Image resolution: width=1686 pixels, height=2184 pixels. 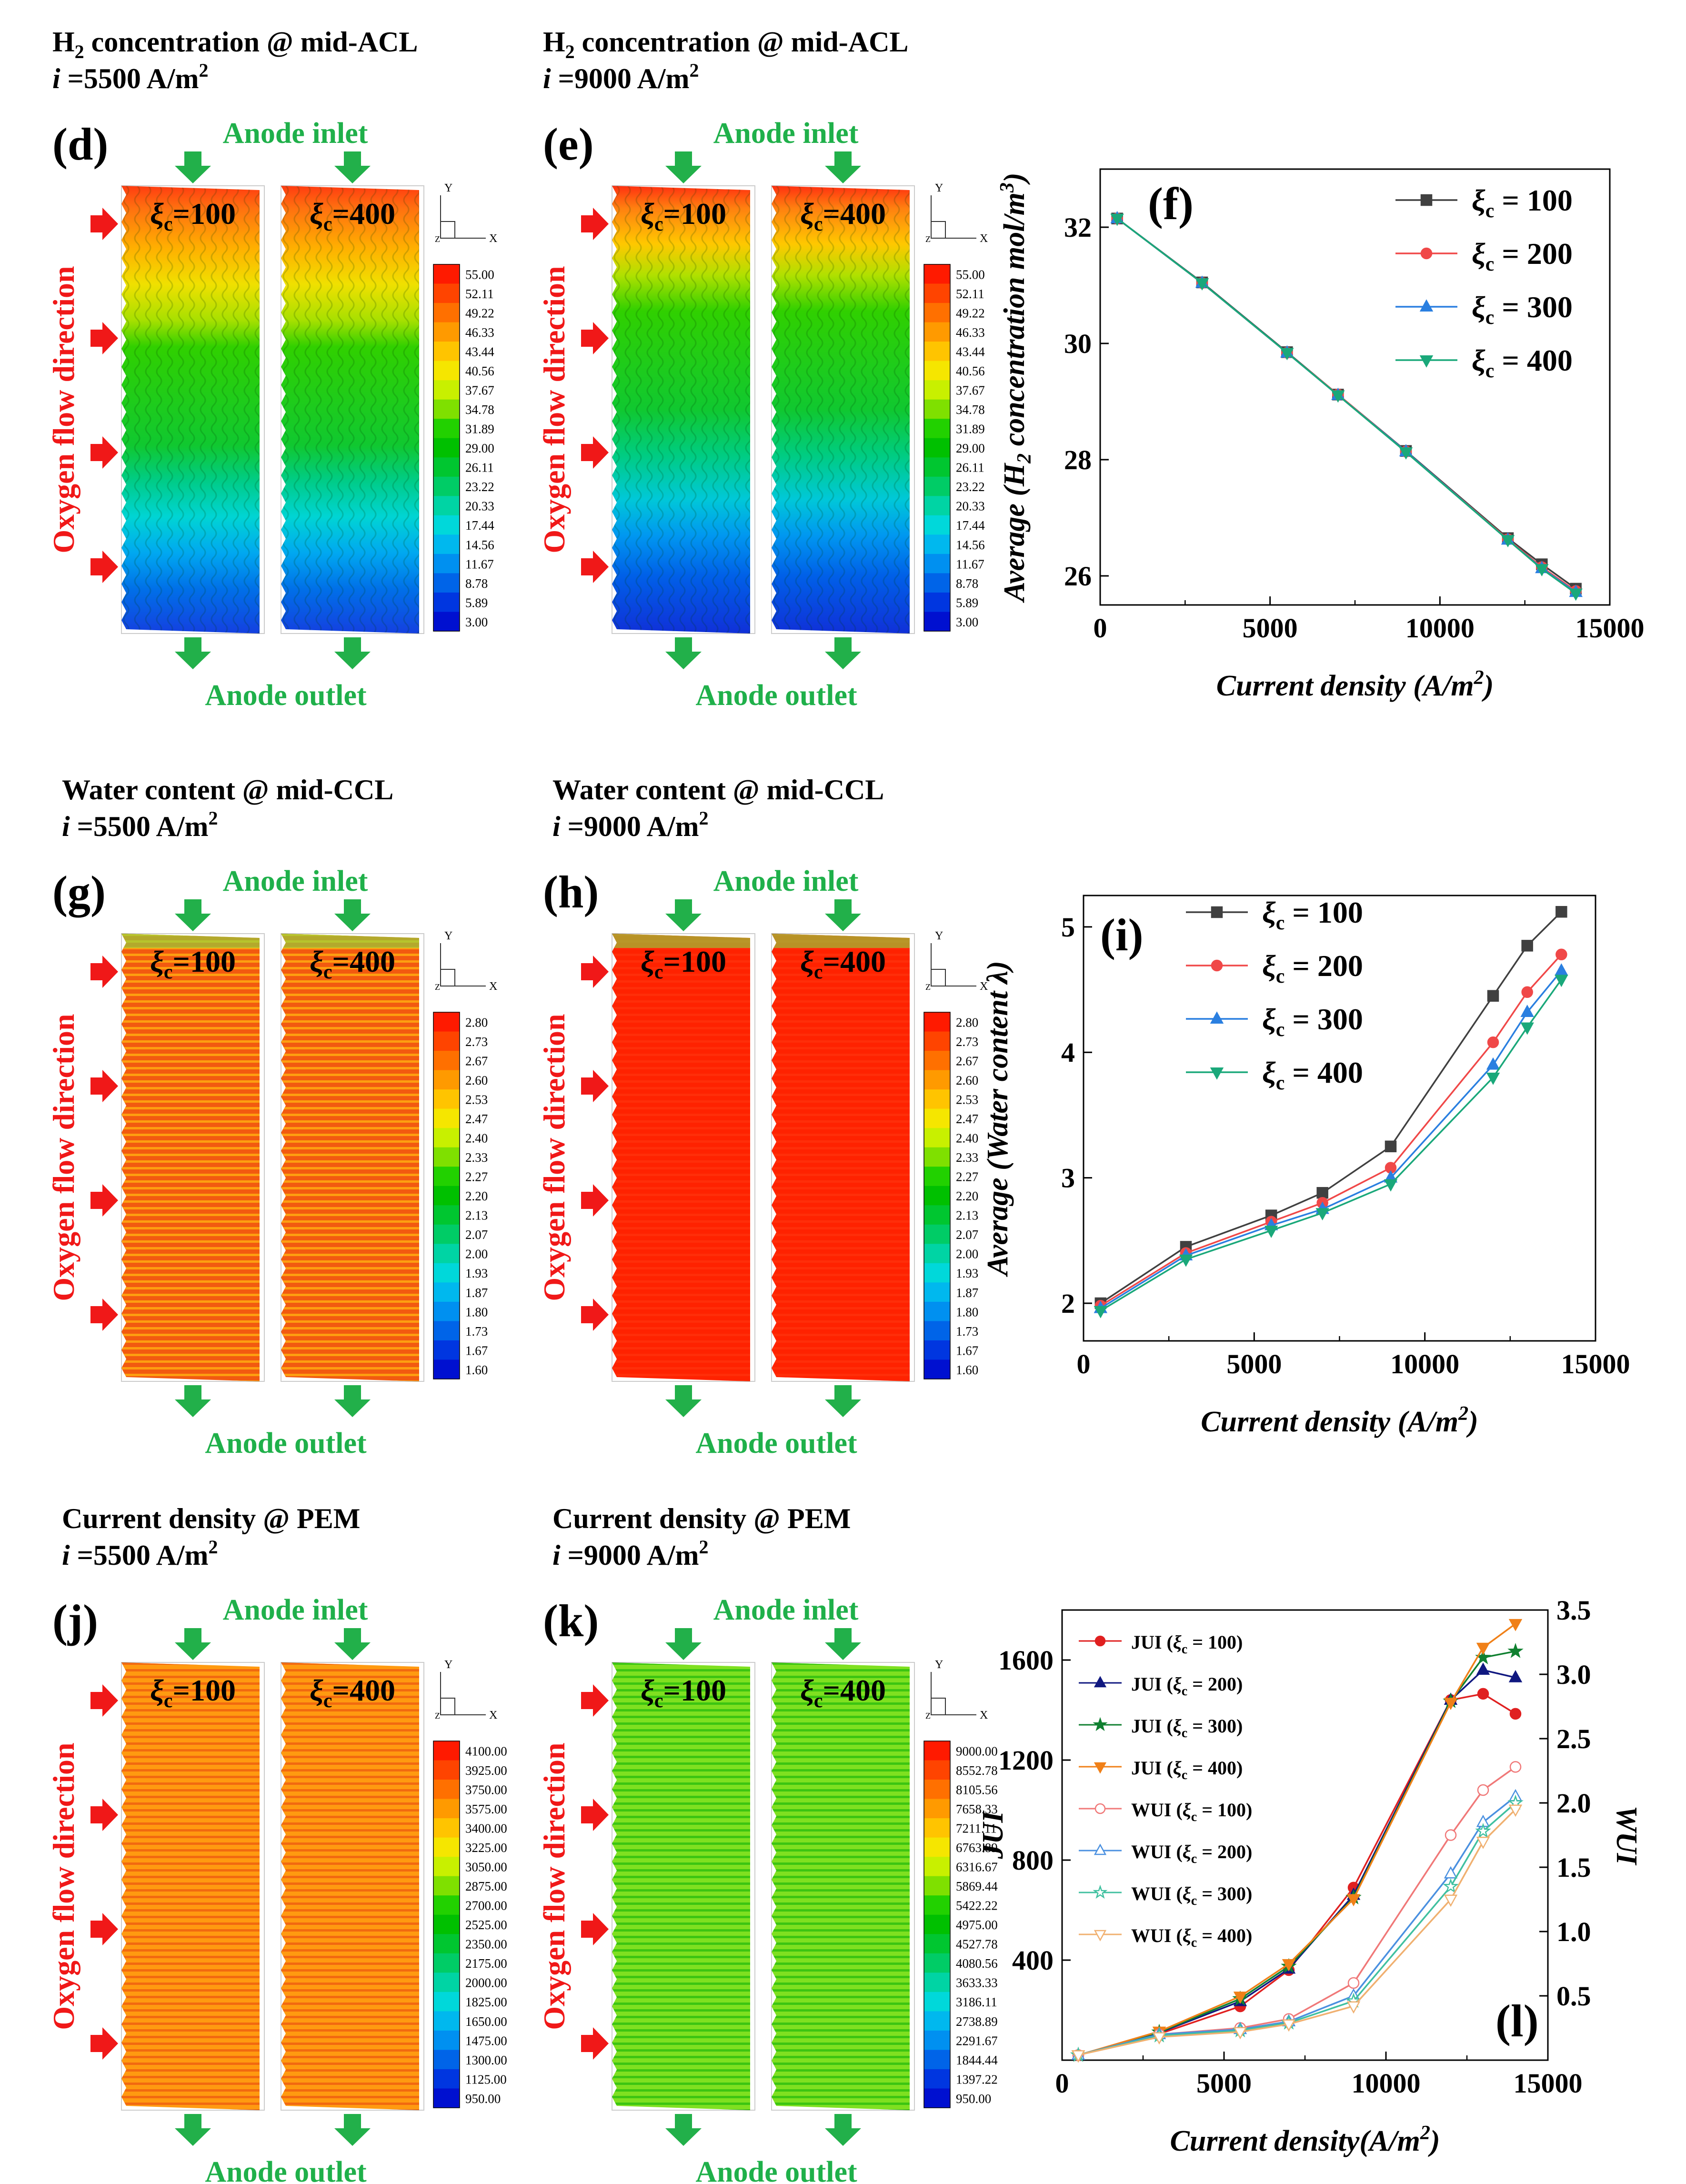 What do you see at coordinates (486, 1751) in the screenshot?
I see `colorbar-label: 4100.00` at bounding box center [486, 1751].